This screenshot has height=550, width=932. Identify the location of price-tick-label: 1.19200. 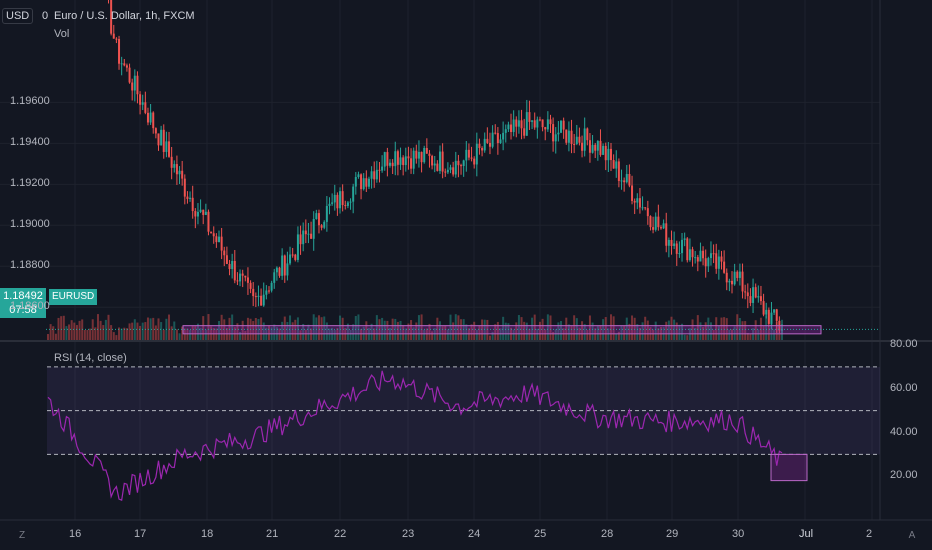
(30, 183).